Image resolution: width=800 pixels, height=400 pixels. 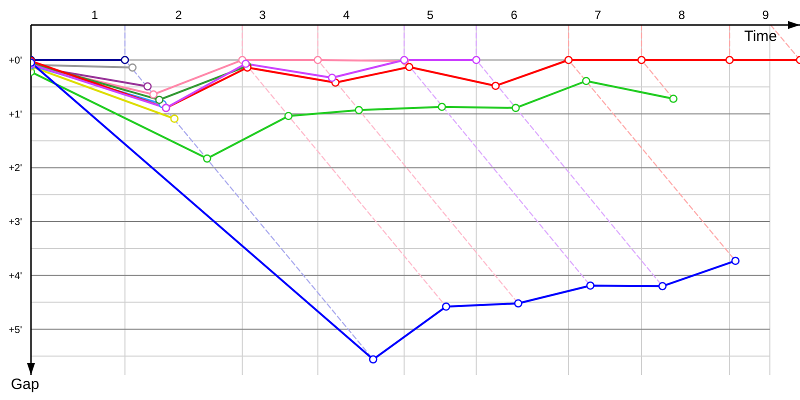 What do you see at coordinates (598, 15) in the screenshot?
I see `x-tick-label: 7` at bounding box center [598, 15].